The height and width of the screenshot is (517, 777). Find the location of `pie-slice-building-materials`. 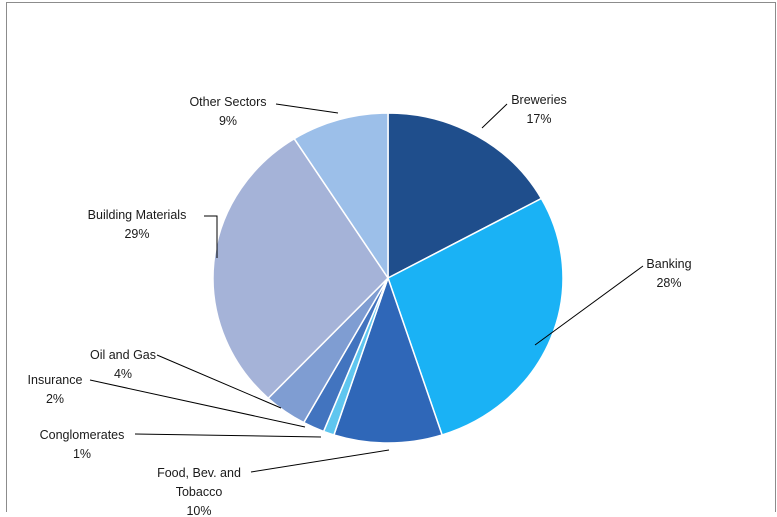

pie-slice-building-materials is located at coordinates (300, 268).